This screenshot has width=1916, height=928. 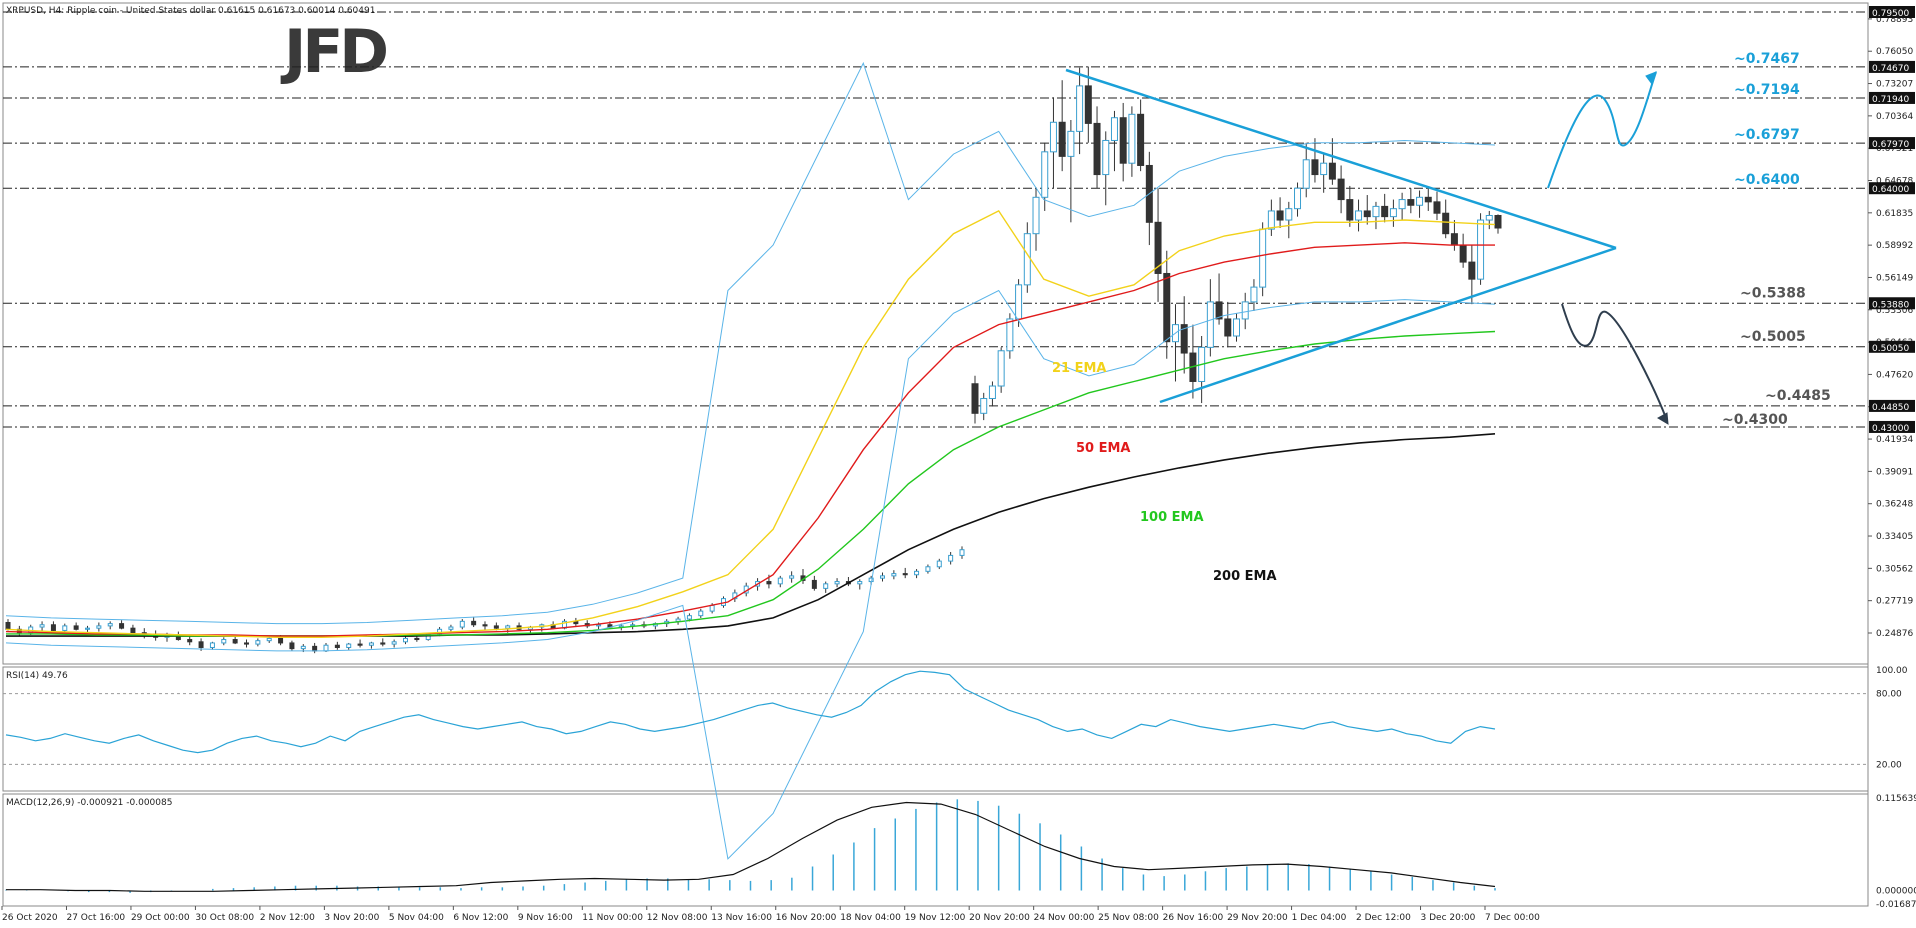 I want to click on y-tick-label: 0.47620, so click(x=1894, y=375).